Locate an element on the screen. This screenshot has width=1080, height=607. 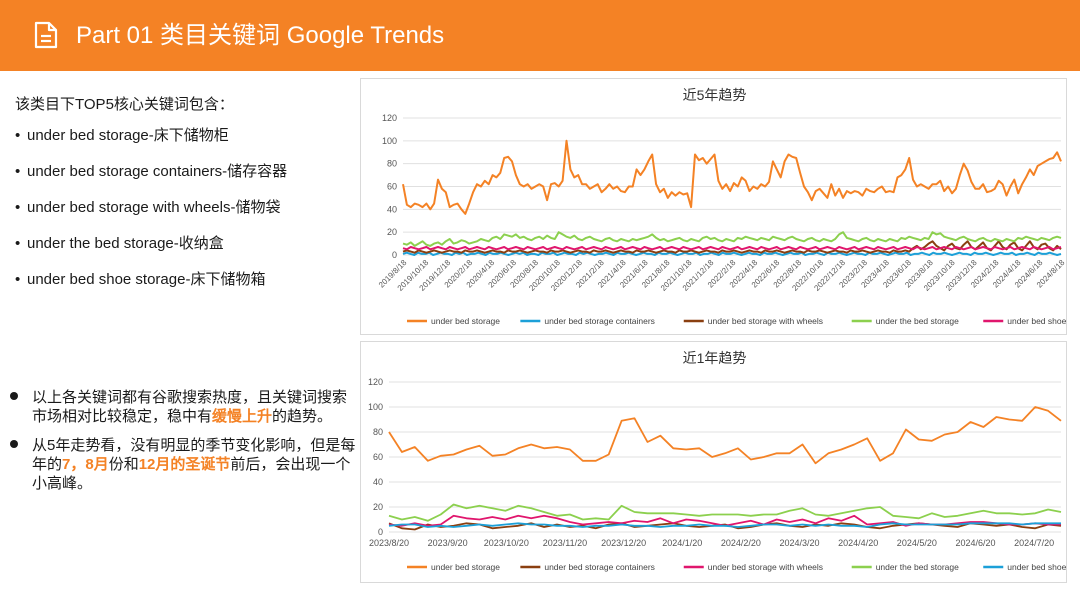
note-text: 份和 is located at coordinates (123, 464).